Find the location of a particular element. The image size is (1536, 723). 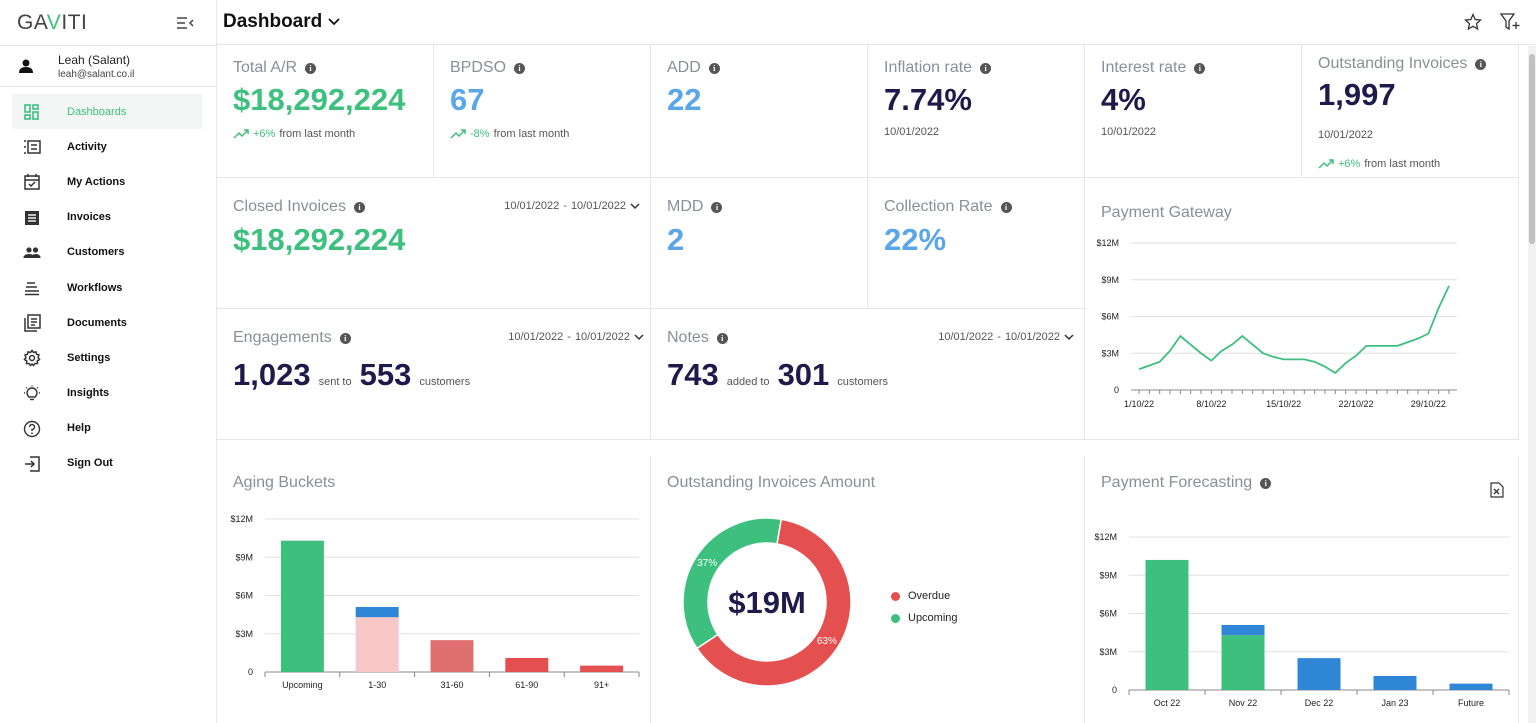

sidebar-item-dashboards: Dashboards is located at coordinates (107, 112).